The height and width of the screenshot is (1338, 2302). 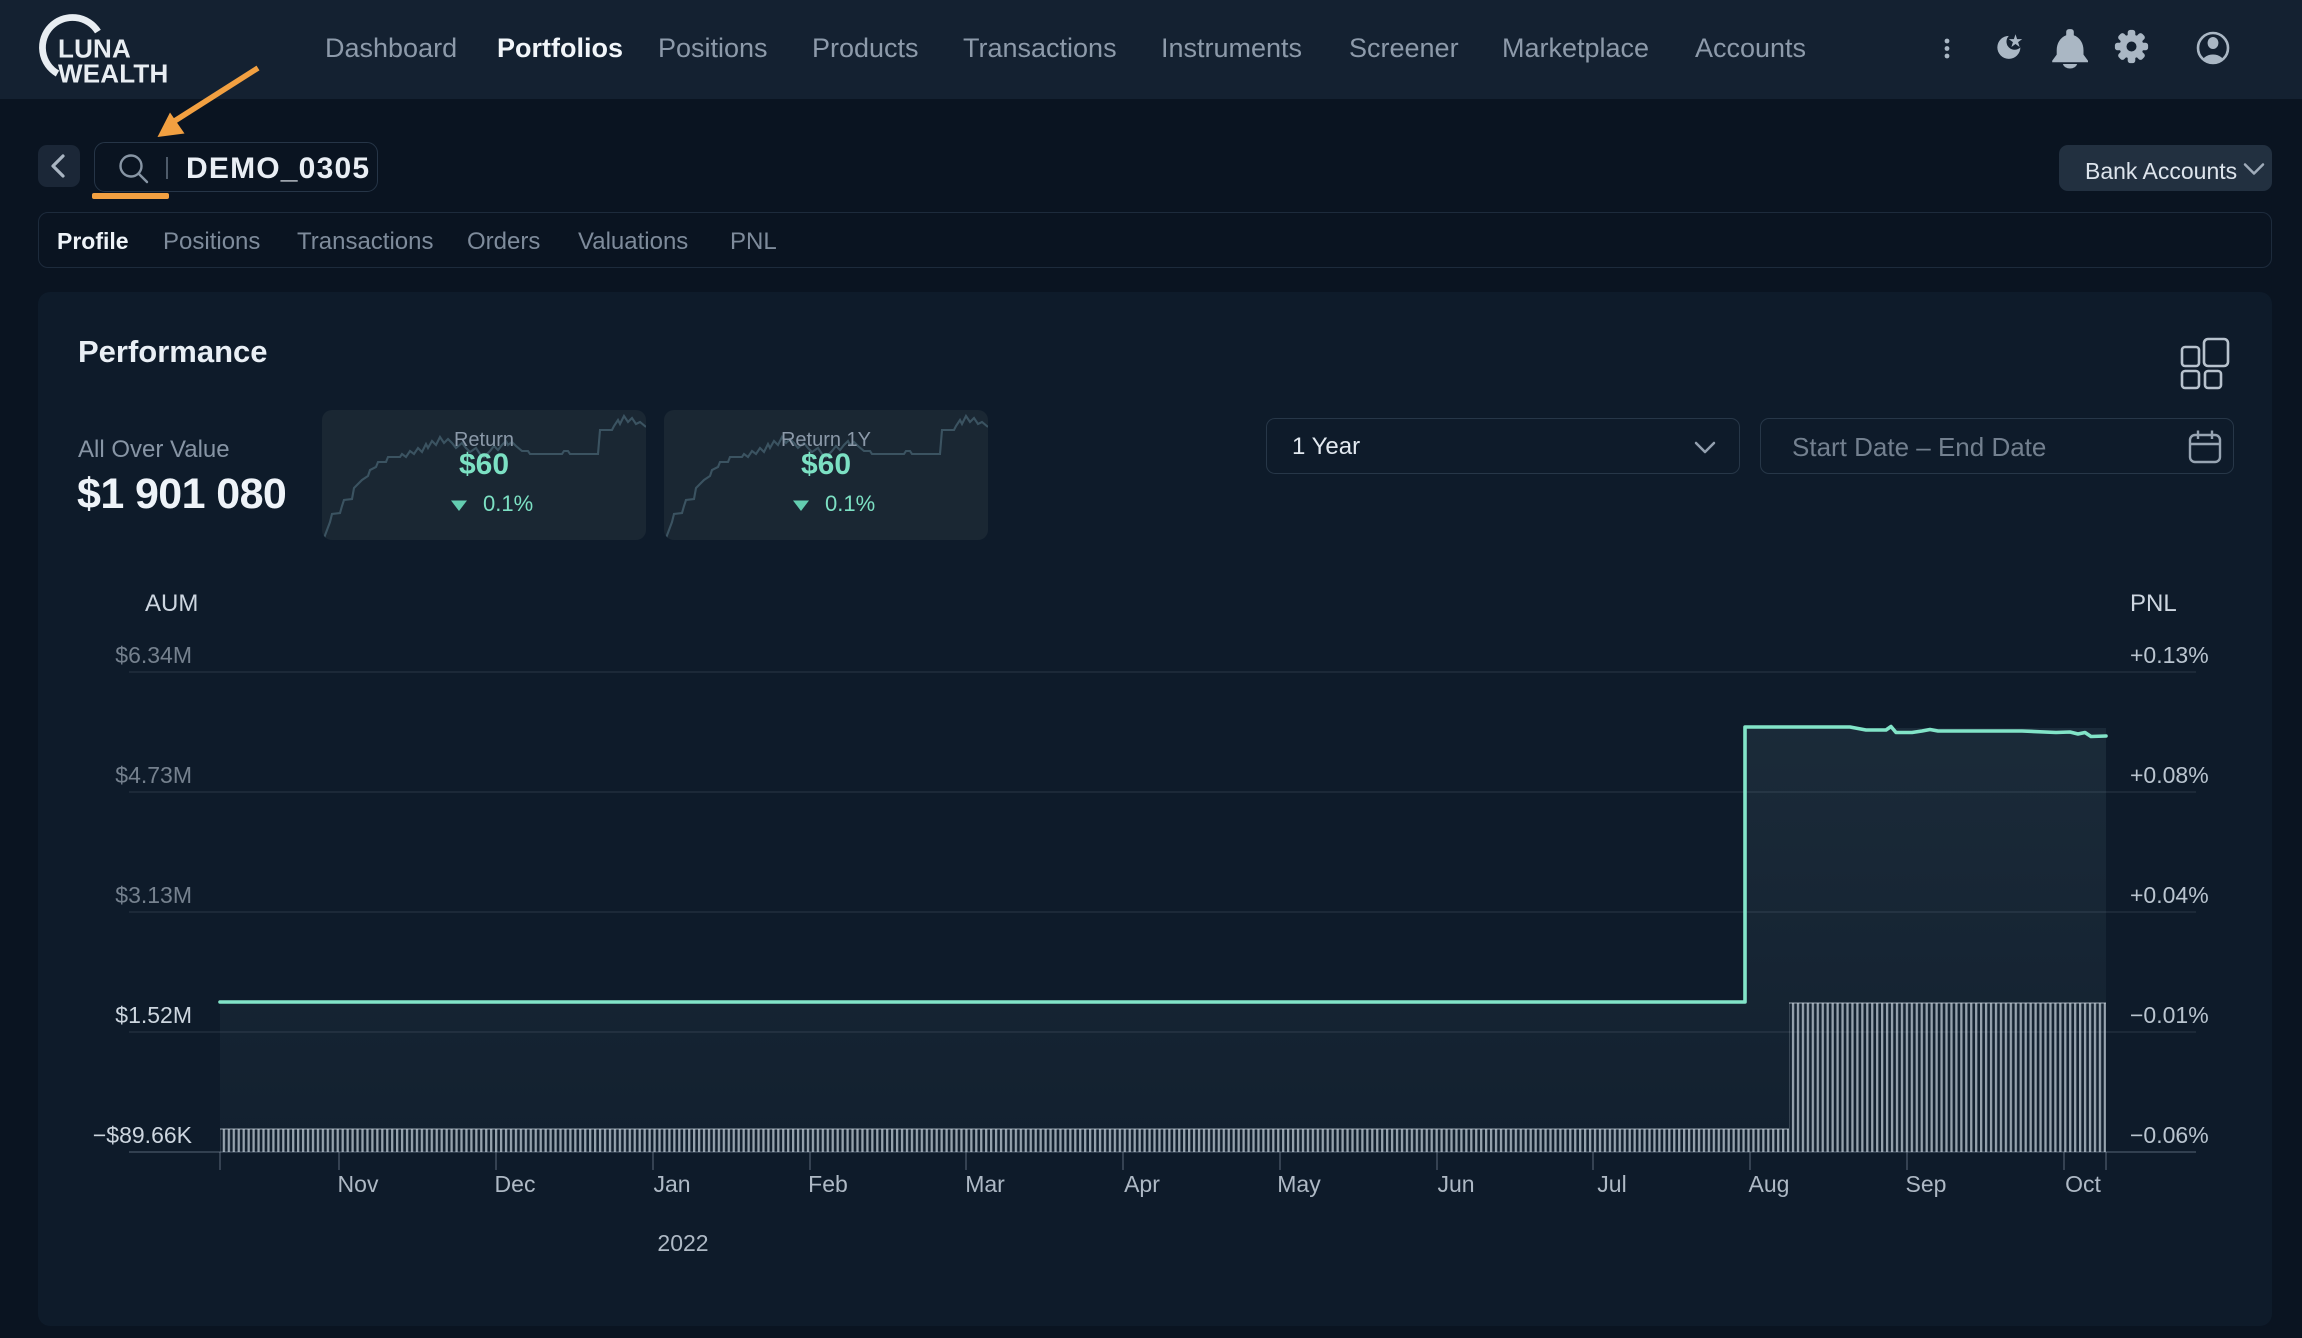 I want to click on svg-text: Mar, so click(x=985, y=1184).